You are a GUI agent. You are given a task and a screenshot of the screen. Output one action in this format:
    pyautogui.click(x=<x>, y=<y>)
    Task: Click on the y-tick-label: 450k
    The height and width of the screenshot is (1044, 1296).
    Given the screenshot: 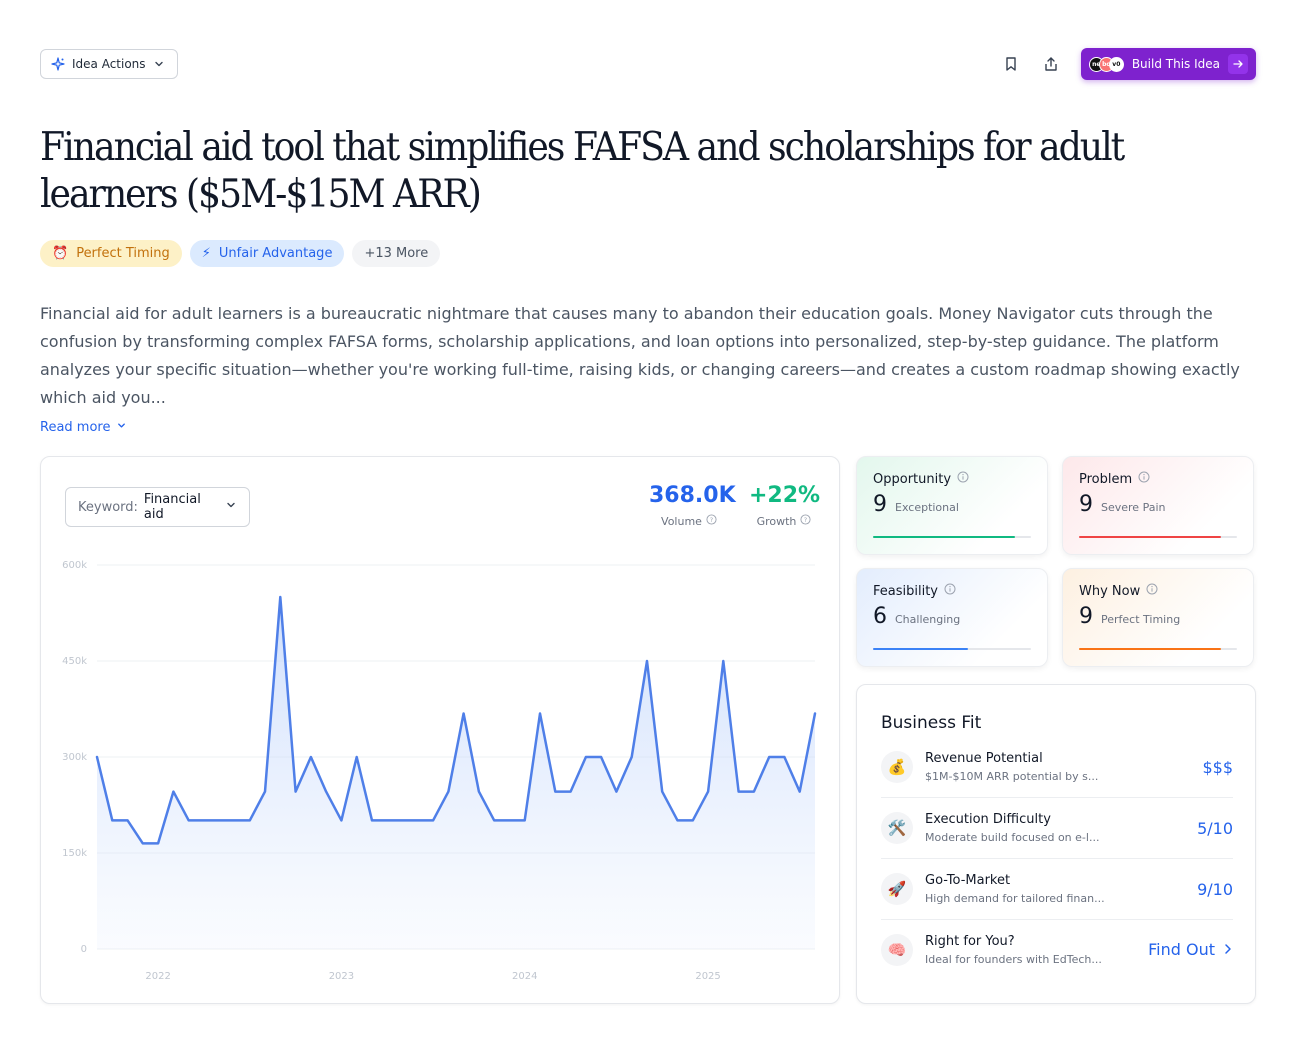 What is the action you would take?
    pyautogui.click(x=74, y=661)
    